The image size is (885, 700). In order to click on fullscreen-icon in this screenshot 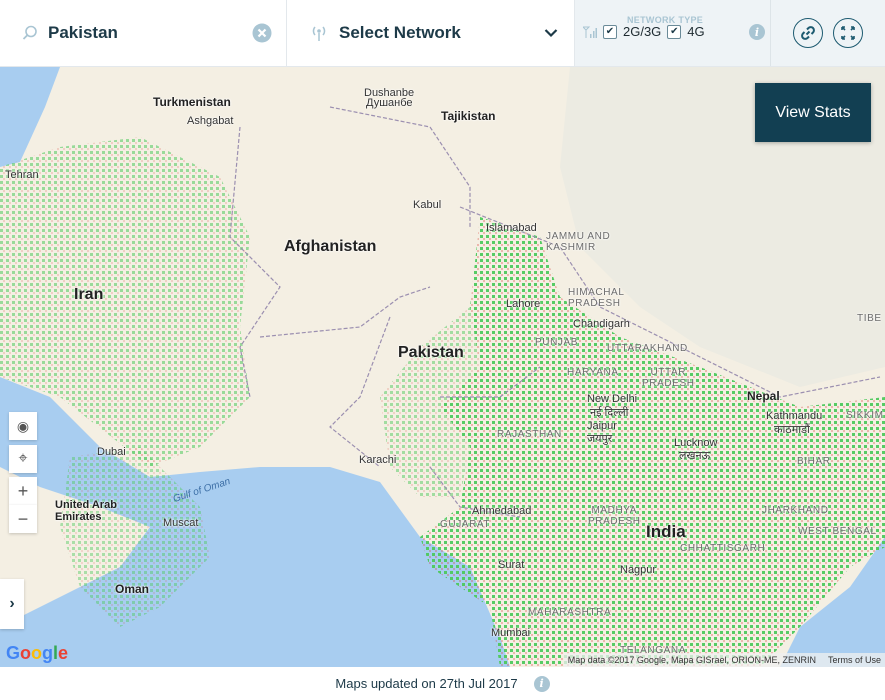, I will do `click(848, 33)`.